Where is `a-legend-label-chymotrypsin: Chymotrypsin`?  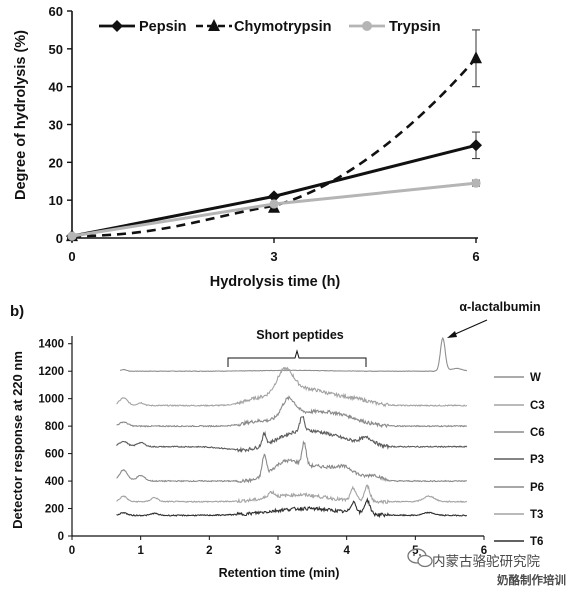
a-legend-label-chymotrypsin: Chymotrypsin is located at coordinates (283, 27).